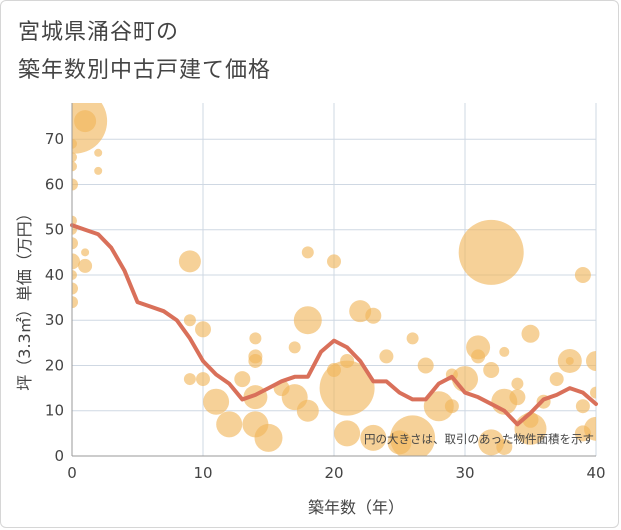 The width and height of the screenshot is (621, 530). What do you see at coordinates (54, 139) in the screenshot?
I see `y-tick-label: 70` at bounding box center [54, 139].